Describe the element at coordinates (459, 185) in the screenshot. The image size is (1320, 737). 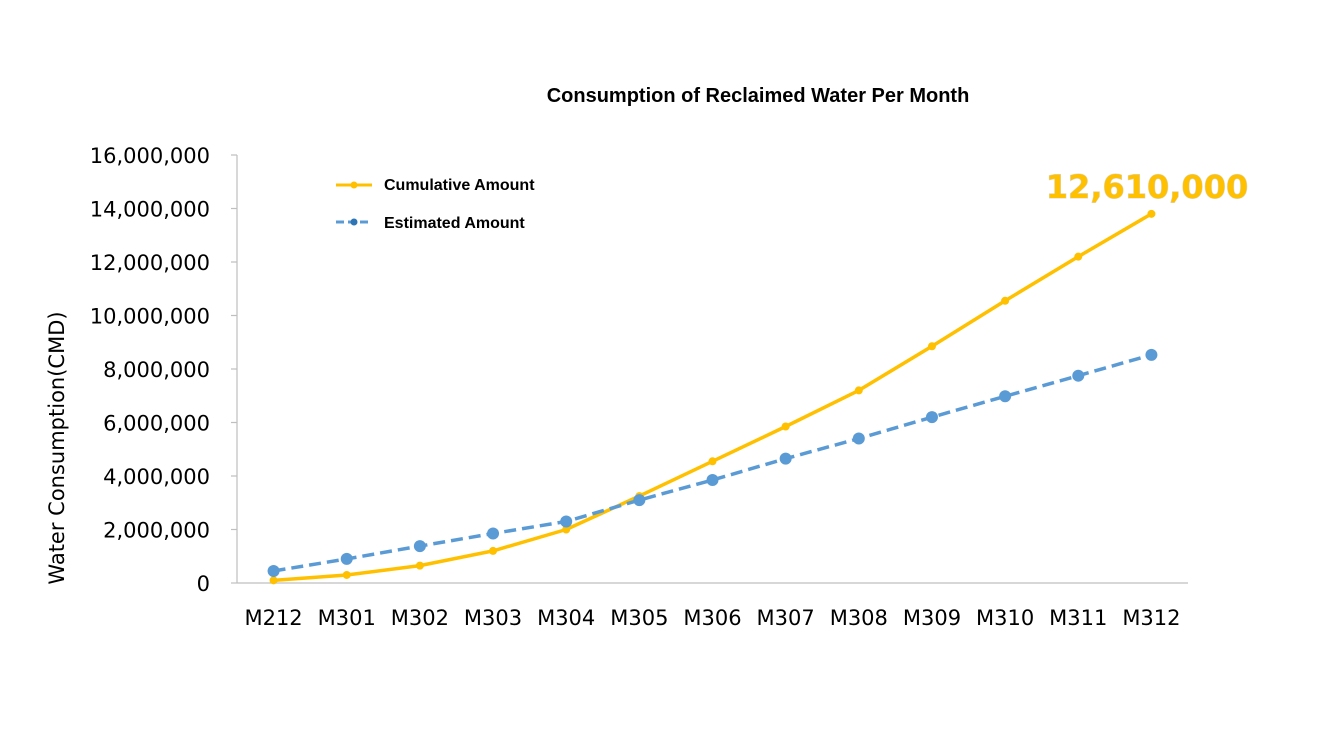
I see `legend-label-cumulative: Cumulative Amount` at that location.